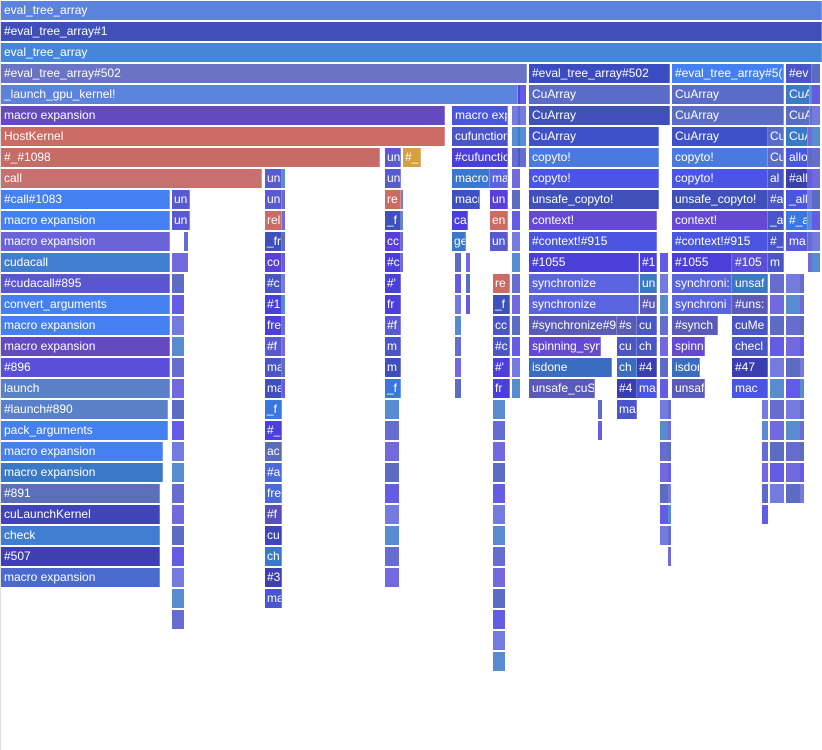 This screenshot has height=750, width=822. I want to click on flame-frame: #1, so click(648, 262).